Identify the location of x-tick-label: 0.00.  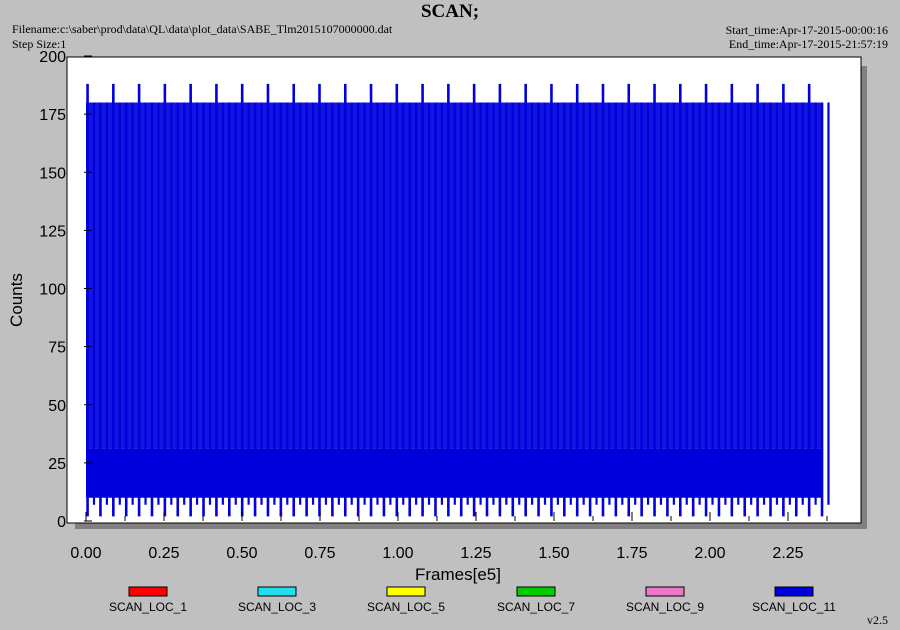
(85, 553).